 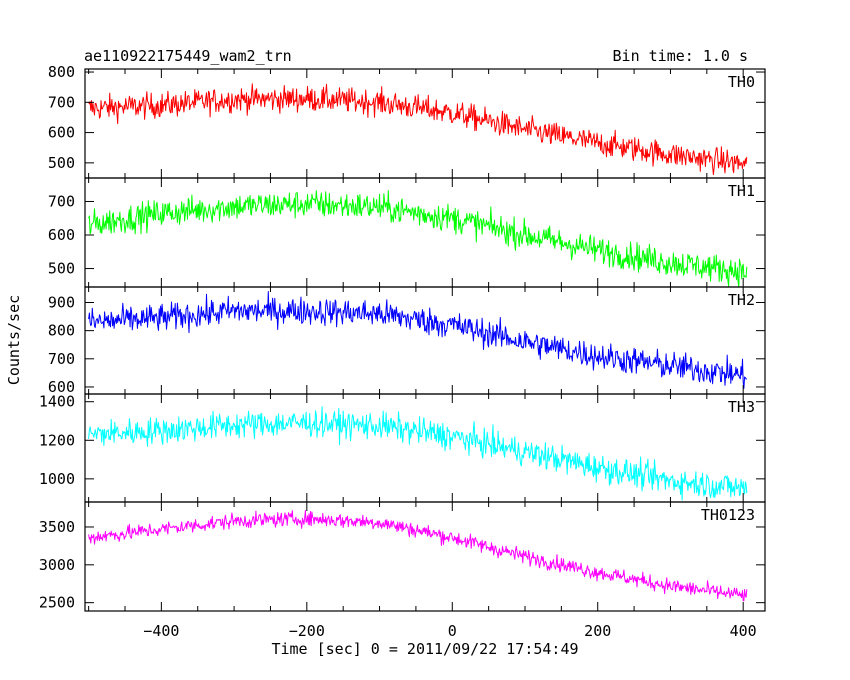 I want to click on panel-label-th0123: TH0123, so click(x=728, y=515).